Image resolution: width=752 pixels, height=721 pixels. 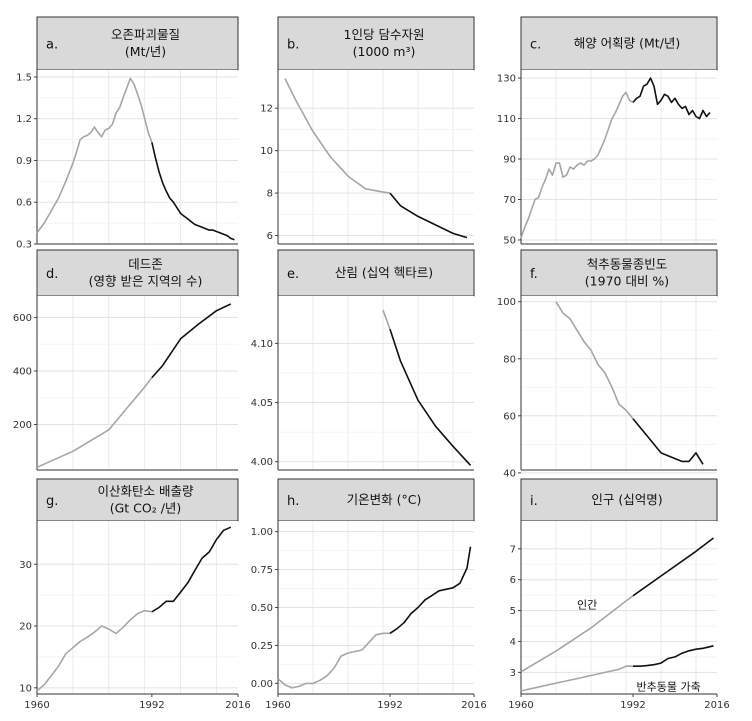 I want to click on y-tick-label: 20, so click(x=25, y=627).